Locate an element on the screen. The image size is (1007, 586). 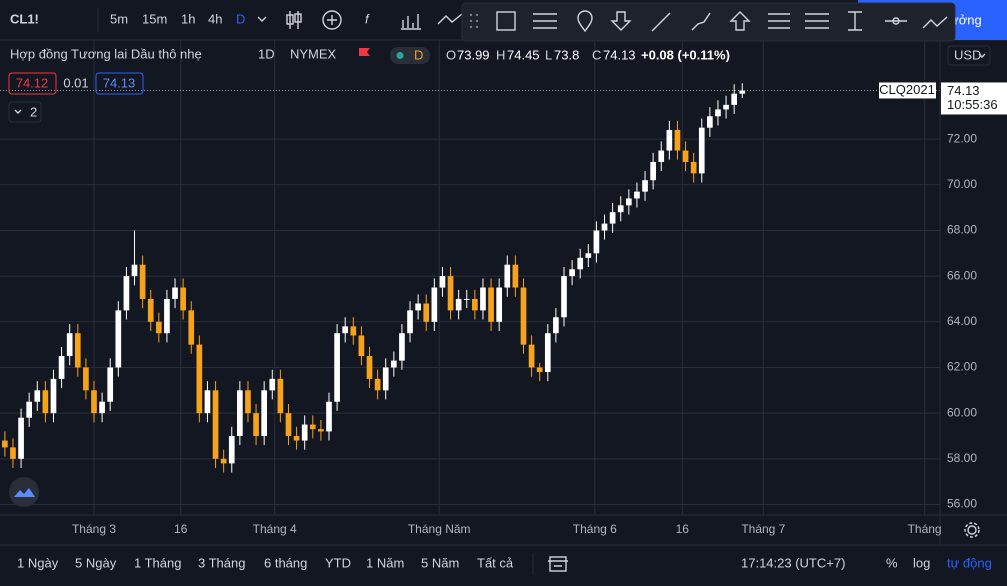
range-button: Tất cả is located at coordinates (495, 562).